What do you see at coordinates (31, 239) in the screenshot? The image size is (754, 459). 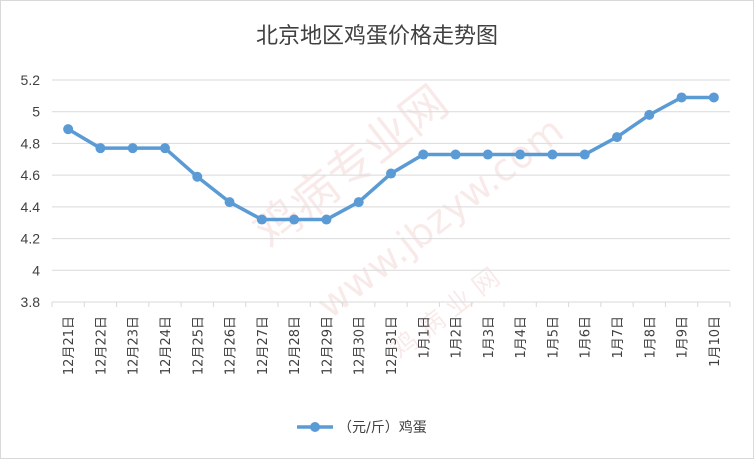 I see `y-tick-label: 4.2` at bounding box center [31, 239].